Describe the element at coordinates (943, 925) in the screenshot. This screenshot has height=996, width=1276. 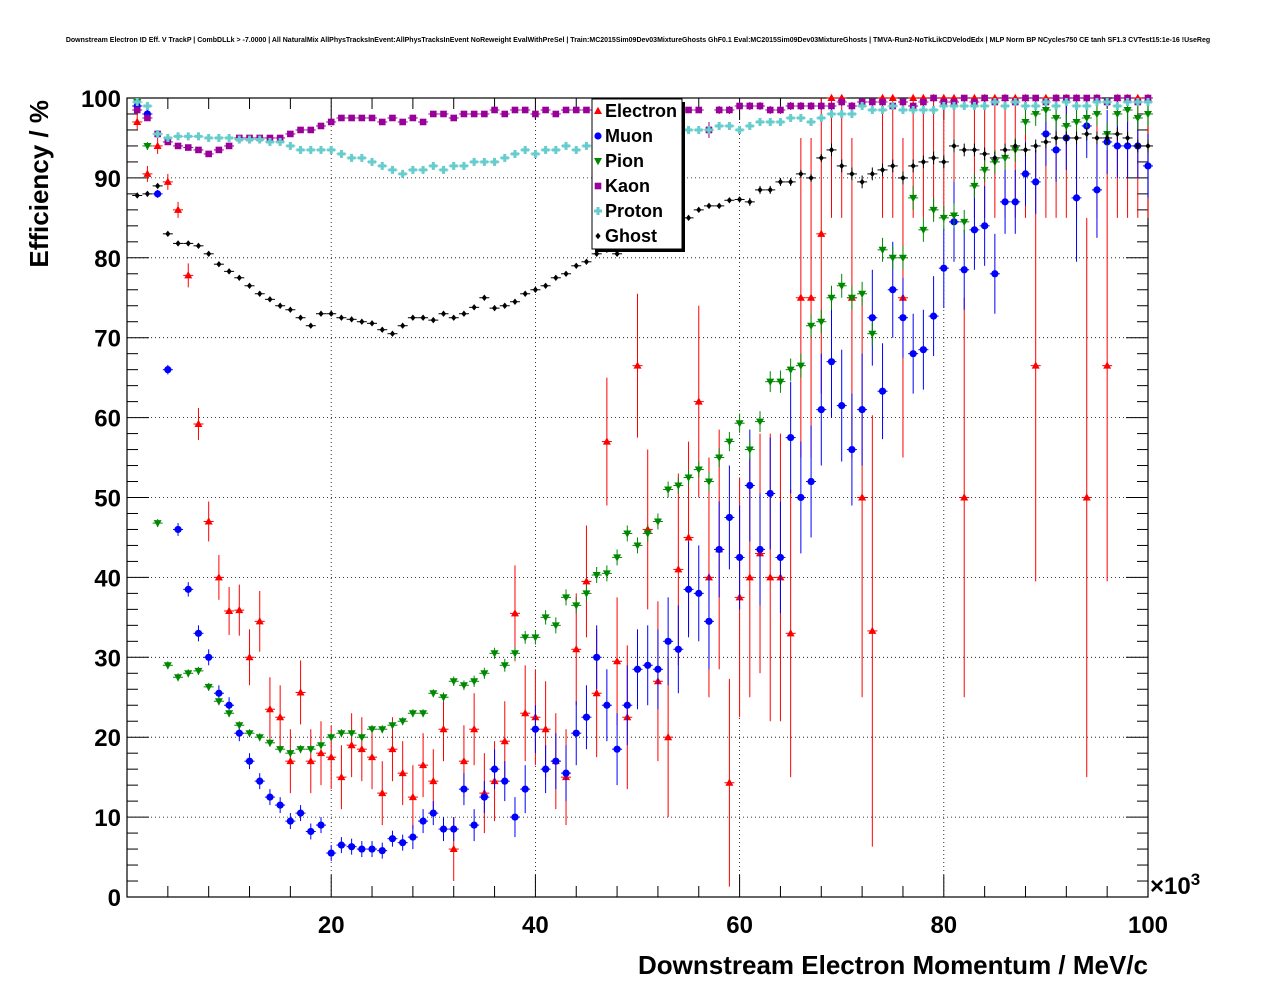
I see `x-tick-label: 80` at that location.